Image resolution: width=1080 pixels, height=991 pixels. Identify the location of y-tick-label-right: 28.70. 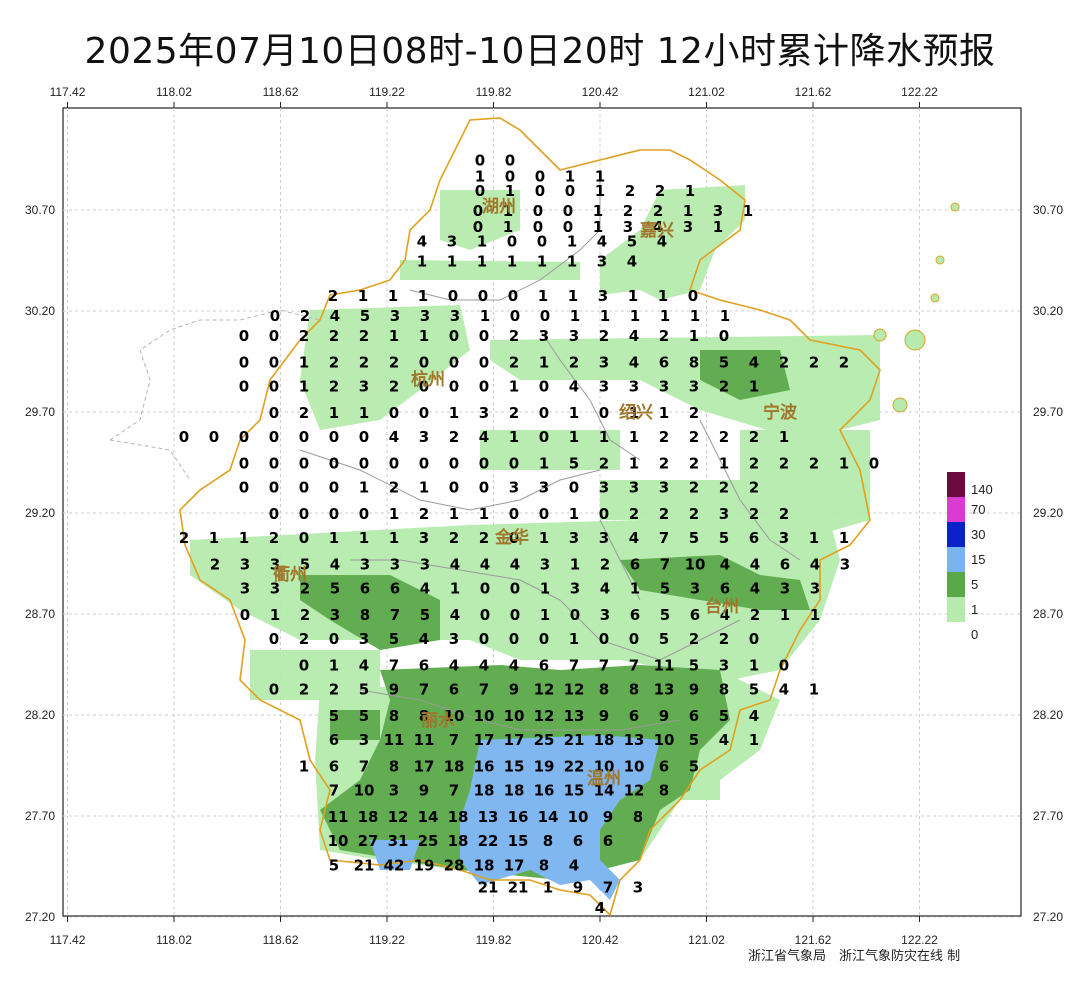
(1048, 614).